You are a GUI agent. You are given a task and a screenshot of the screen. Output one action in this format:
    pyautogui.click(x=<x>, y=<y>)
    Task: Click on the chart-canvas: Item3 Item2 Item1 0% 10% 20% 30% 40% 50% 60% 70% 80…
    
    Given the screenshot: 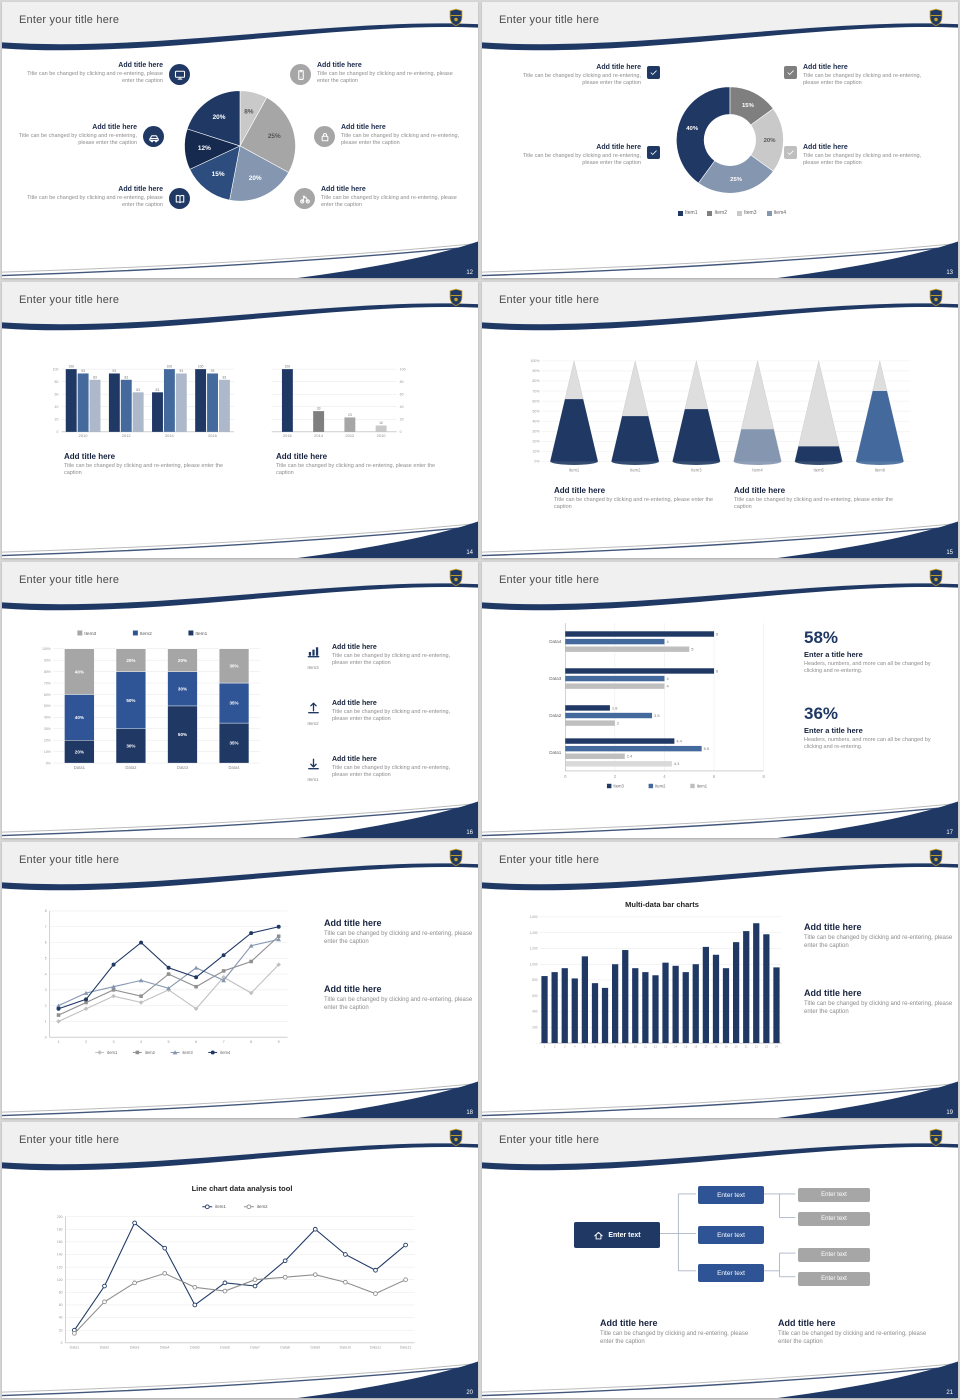 What is the action you would take?
    pyautogui.click(x=151, y=700)
    